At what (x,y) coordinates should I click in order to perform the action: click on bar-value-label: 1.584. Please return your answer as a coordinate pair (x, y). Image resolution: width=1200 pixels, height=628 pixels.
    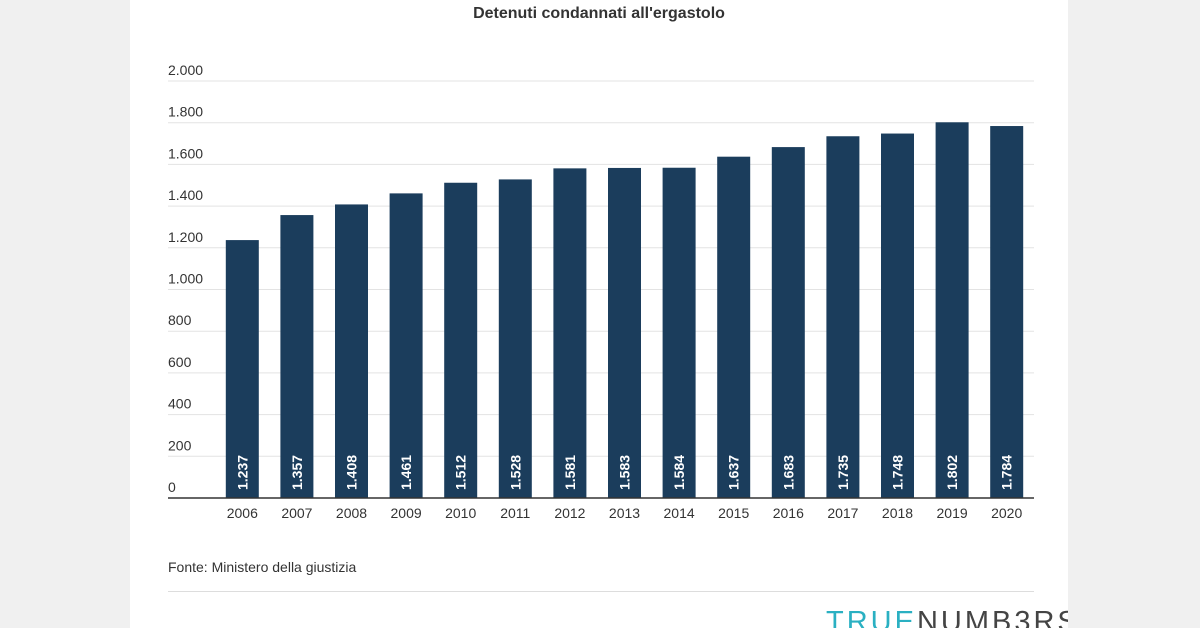
    Looking at the image, I should click on (679, 472).